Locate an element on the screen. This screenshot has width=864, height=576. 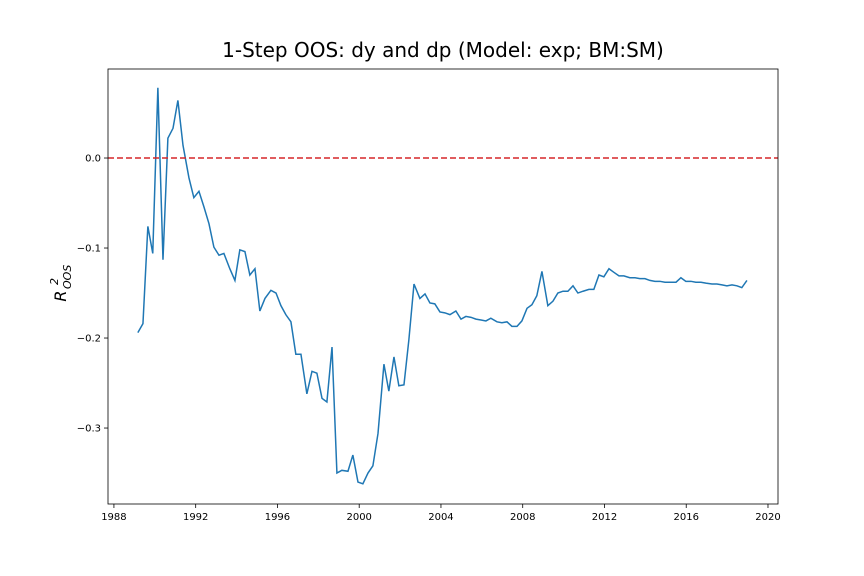
x-tick-label: 2016 is located at coordinates (686, 517).